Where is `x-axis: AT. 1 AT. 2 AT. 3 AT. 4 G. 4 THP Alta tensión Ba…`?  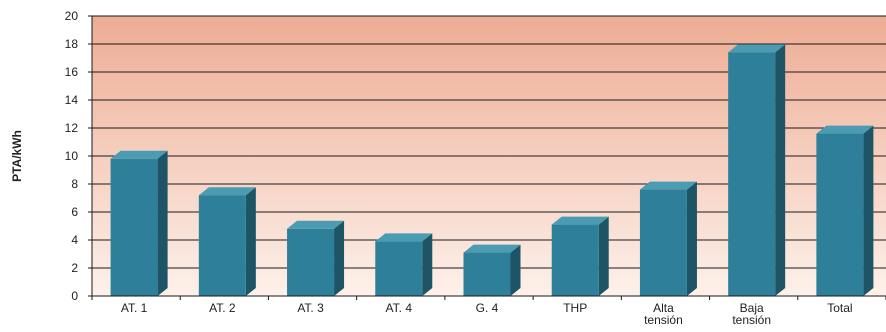
x-axis: AT. 1 AT. 2 AT. 3 AT. 4 G. 4 THP Alta tensión Ba… is located at coordinates (488, 311).